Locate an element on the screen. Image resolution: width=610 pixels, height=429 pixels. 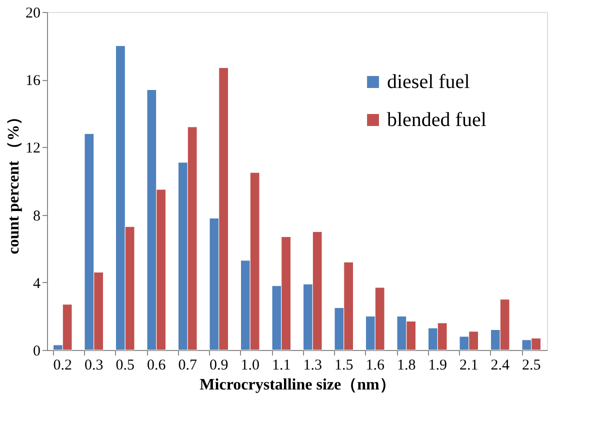
x-tick-label: 0.5 is located at coordinates (125, 366).